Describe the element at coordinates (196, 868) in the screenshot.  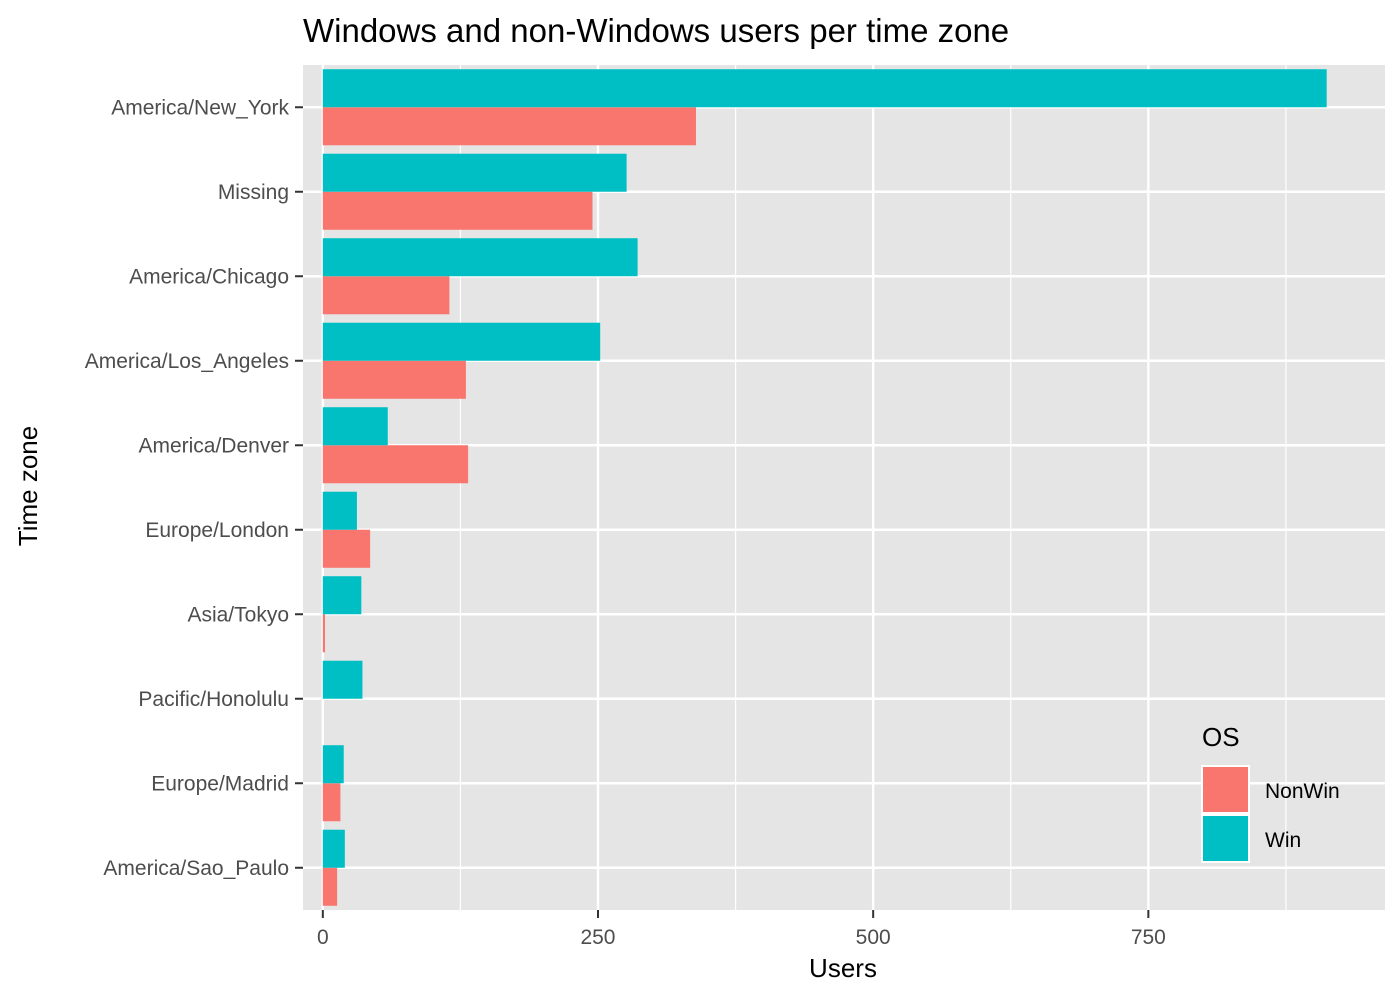
I see `y-tick-label: America/Sao_Paulo` at that location.